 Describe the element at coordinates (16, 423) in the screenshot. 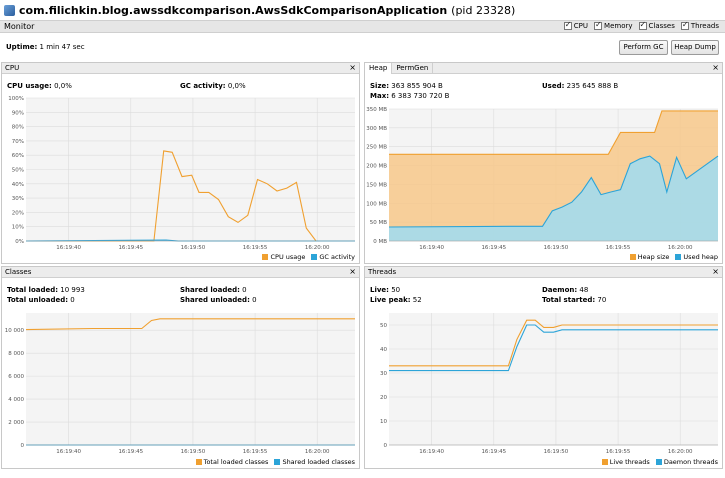

I see `y-tick-label: 2 000` at that location.